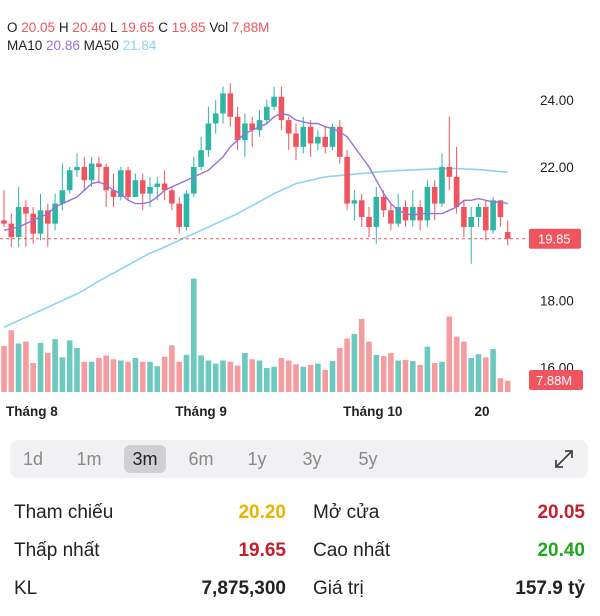 The width and height of the screenshot is (600, 616). What do you see at coordinates (188, 27) in the screenshot?
I see `close-value: 19.85` at bounding box center [188, 27].